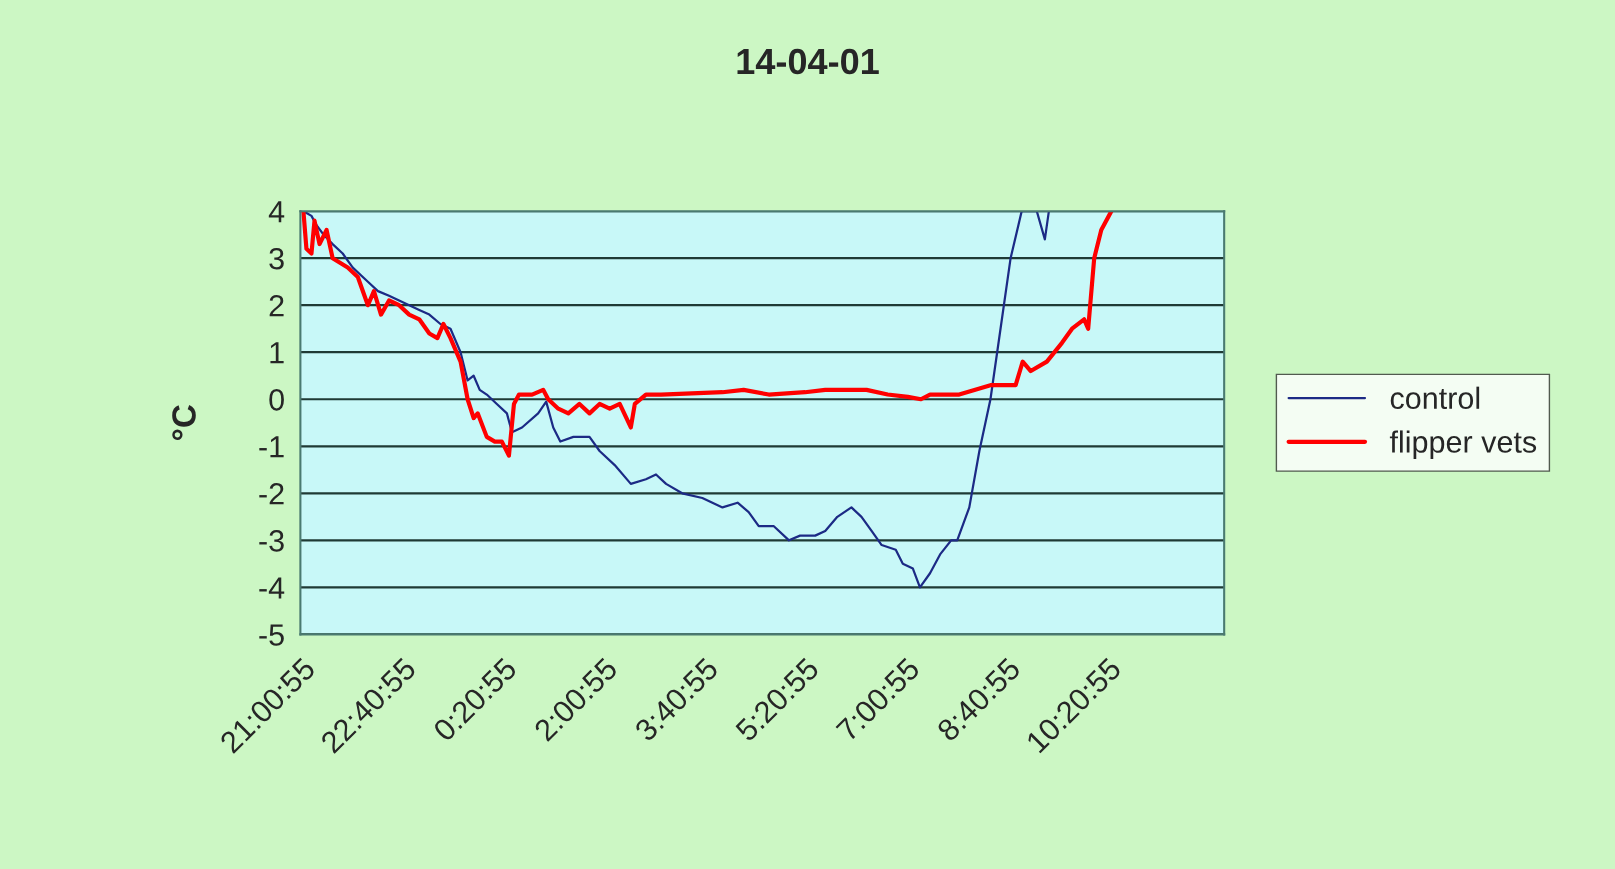  I want to click on y-tick-label: 1, so click(277, 353).